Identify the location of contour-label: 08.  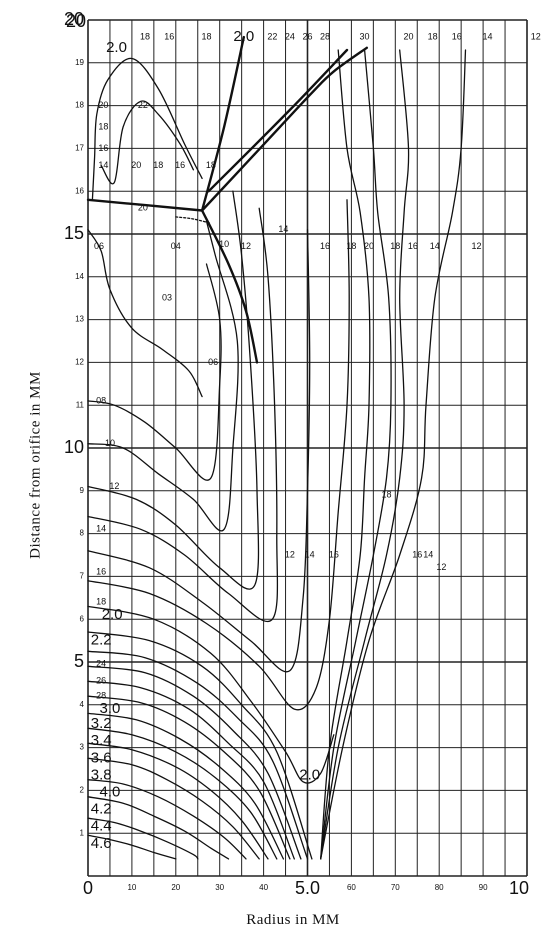
(101, 400).